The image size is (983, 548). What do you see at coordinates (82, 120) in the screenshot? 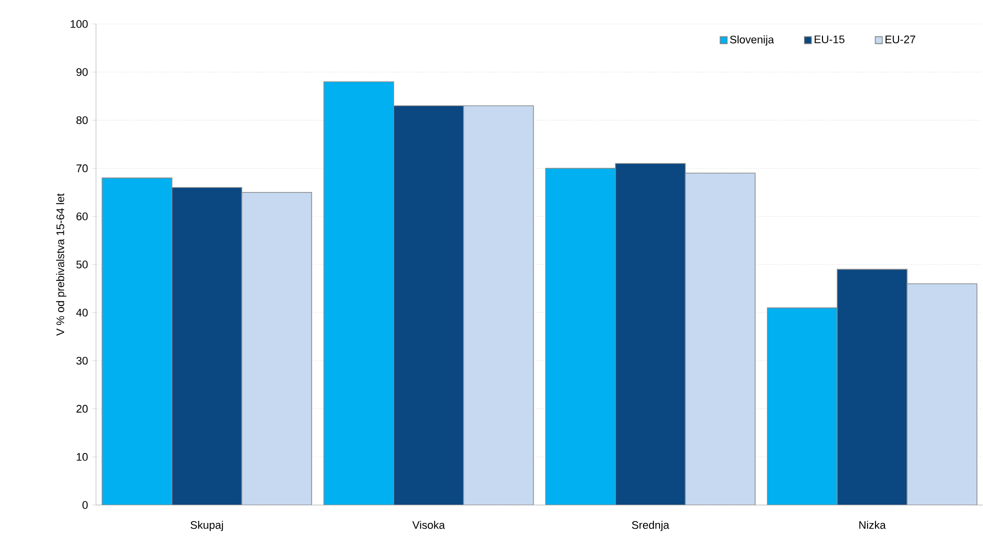
I see `y-tick-label: 80` at bounding box center [82, 120].